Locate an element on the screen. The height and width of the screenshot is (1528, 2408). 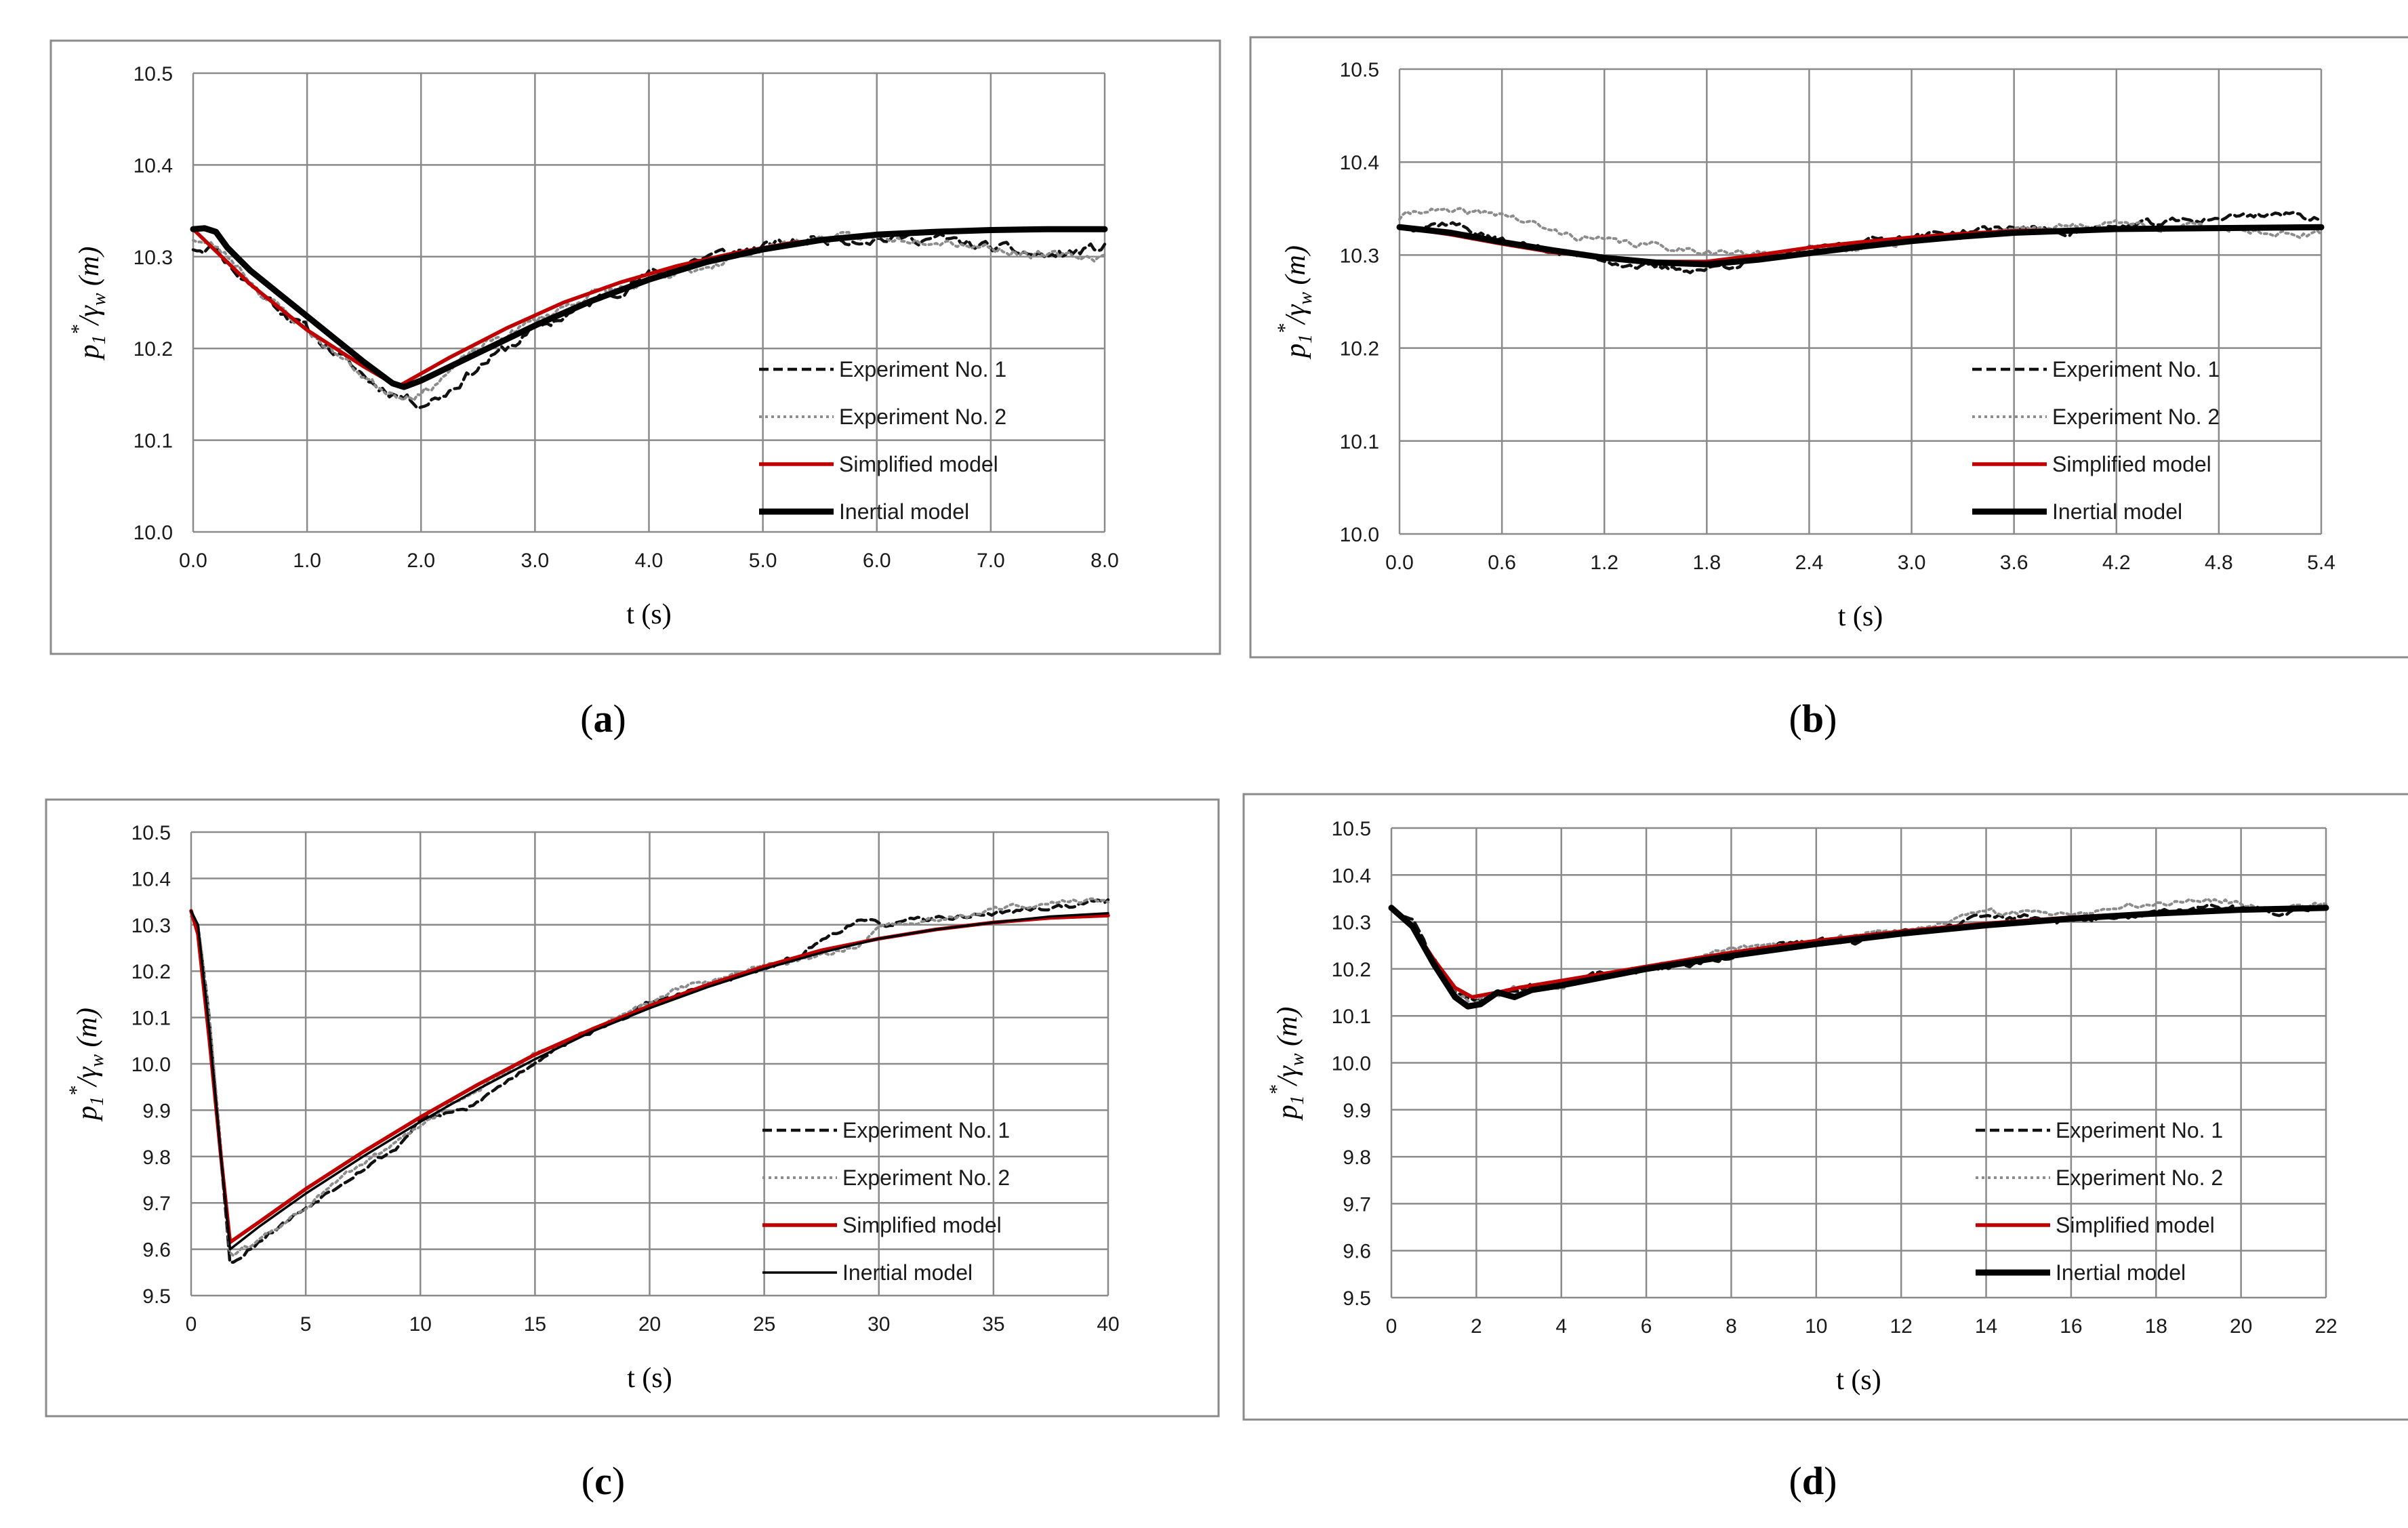
x-tick-label: 5.4 is located at coordinates (2321, 563).